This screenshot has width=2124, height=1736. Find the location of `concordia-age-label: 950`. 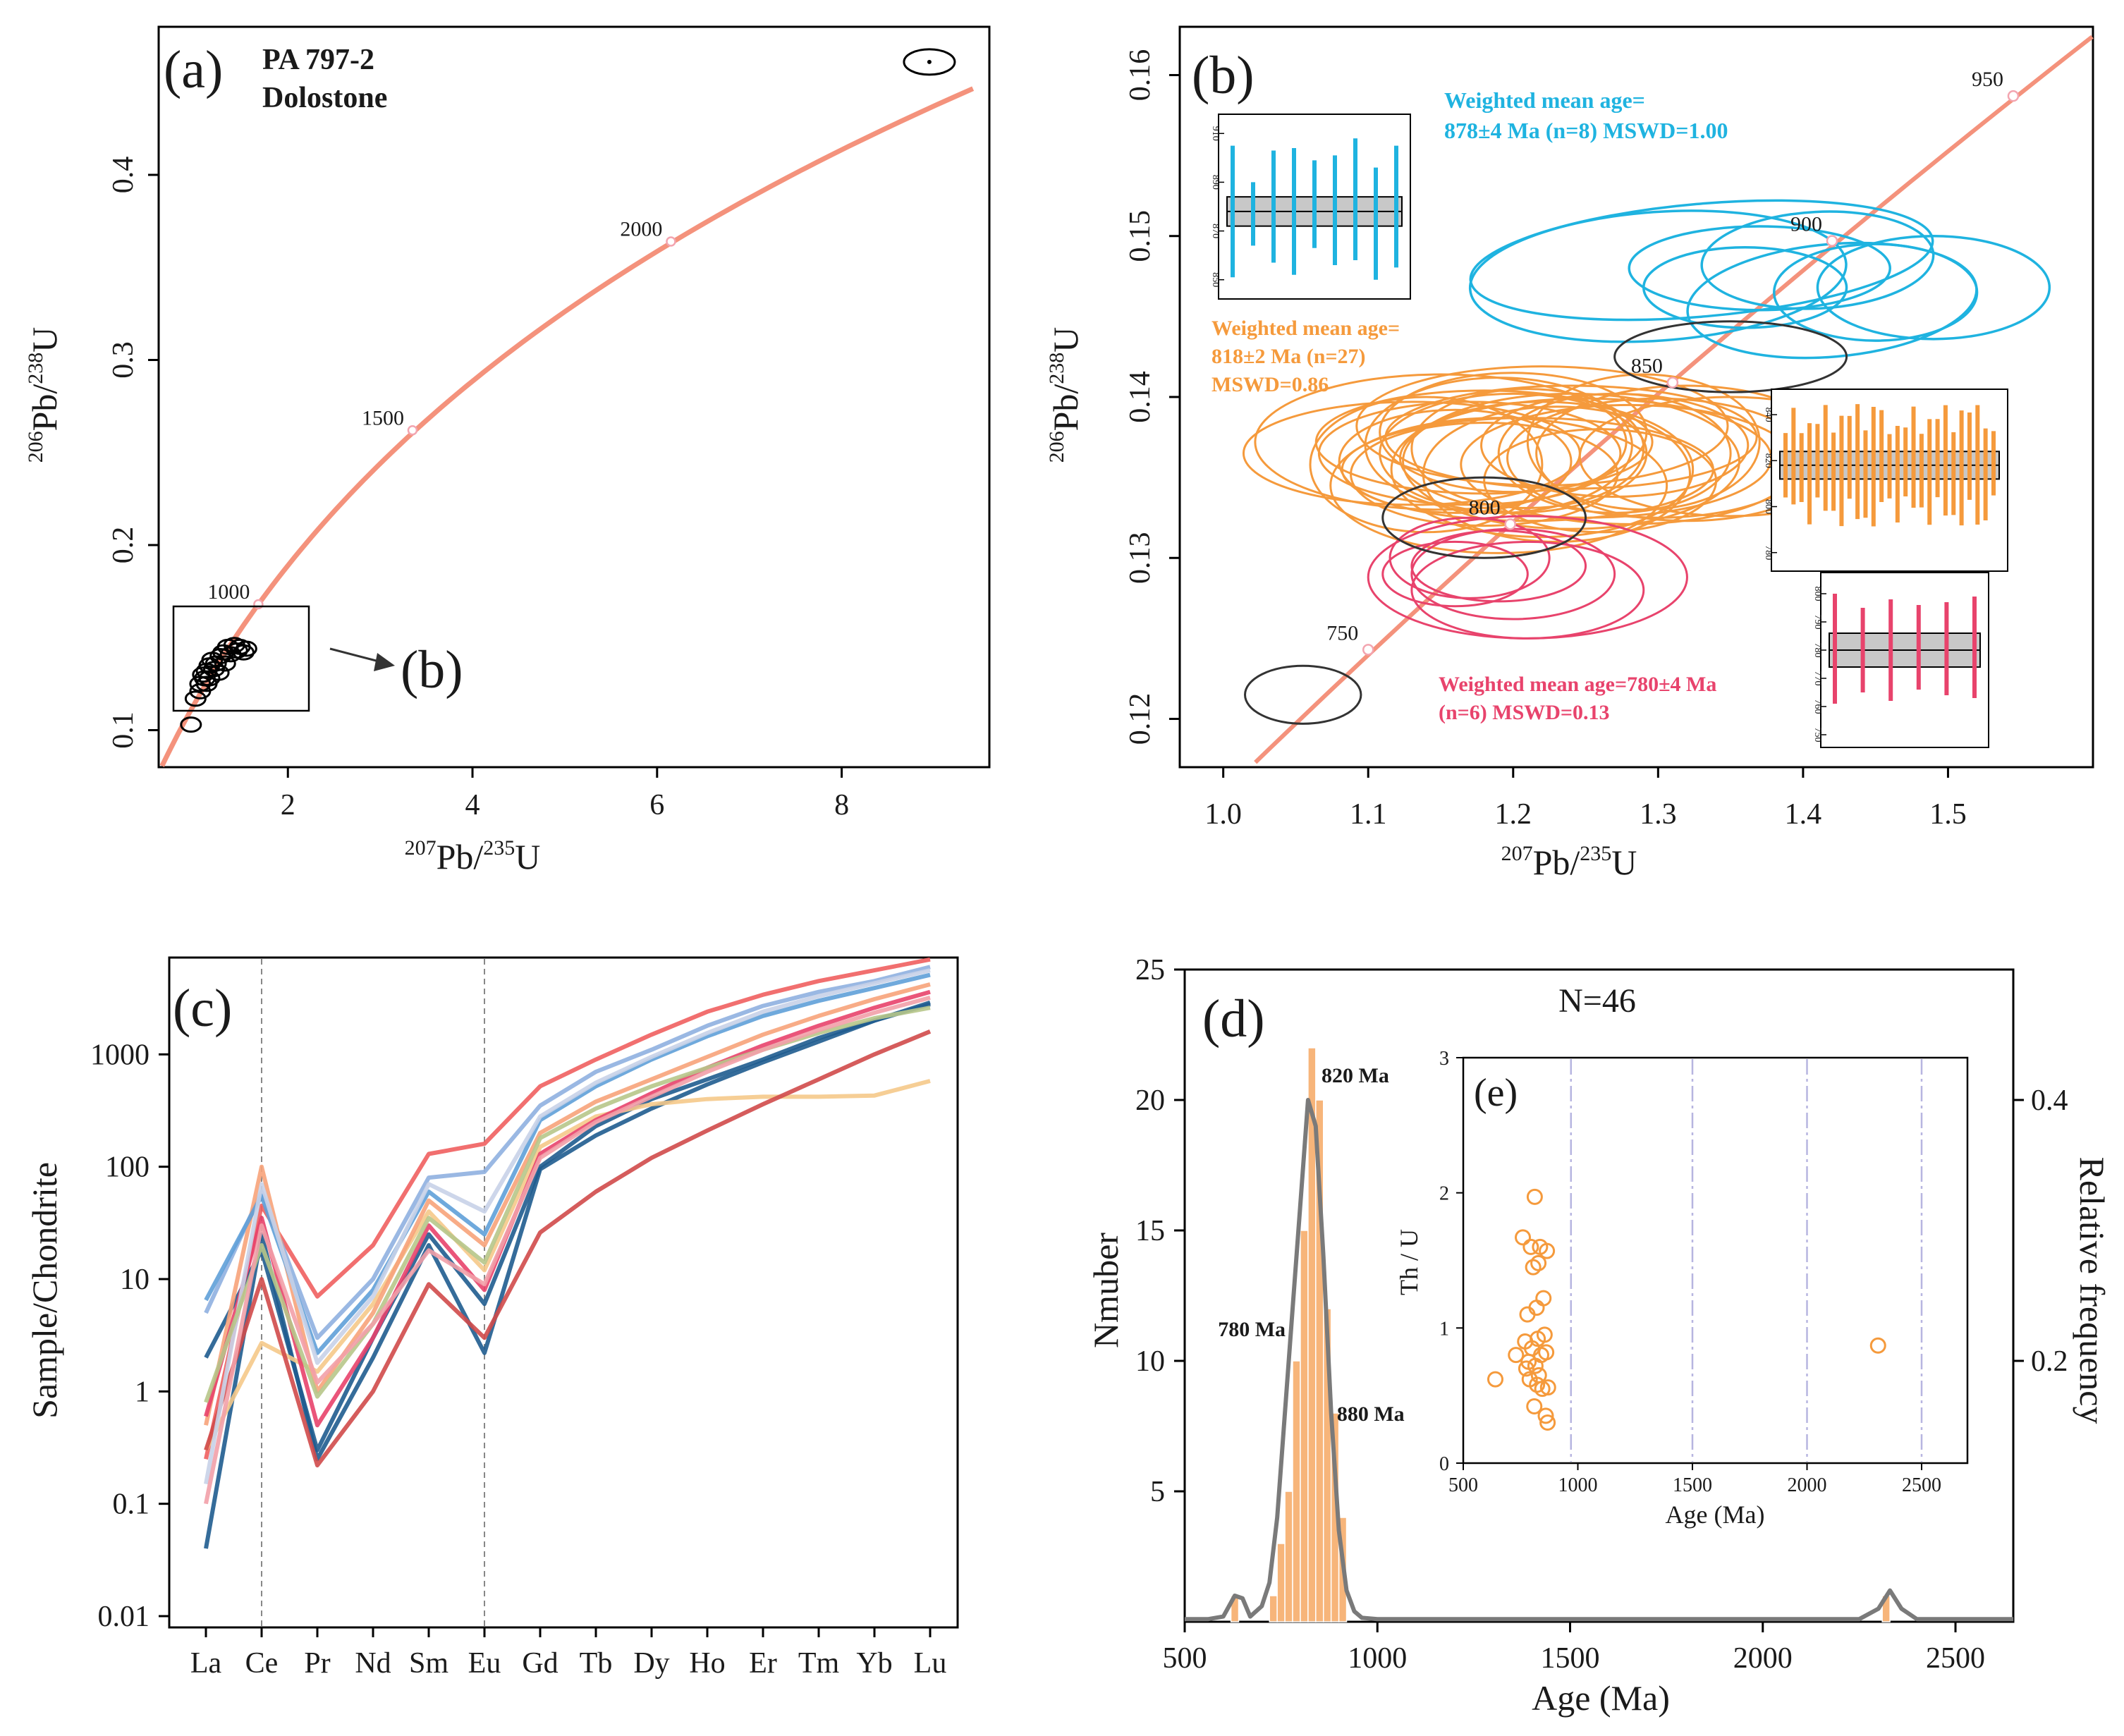

concordia-age-label: 950 is located at coordinates (1987, 80).